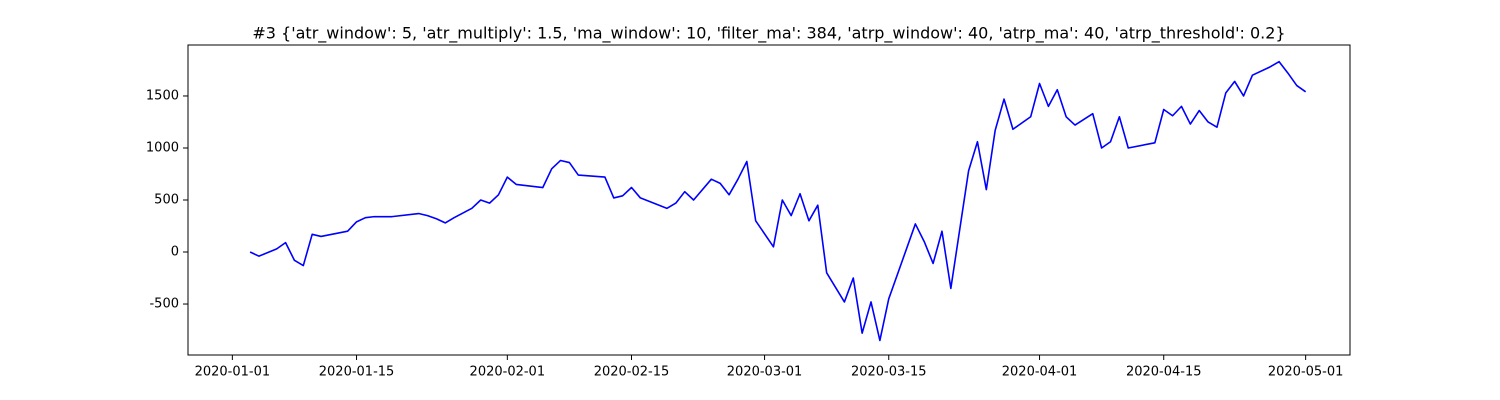 The height and width of the screenshot is (400, 1500). What do you see at coordinates (1164, 372) in the screenshot?
I see `x-tick-label: 2020-04-15` at bounding box center [1164, 372].